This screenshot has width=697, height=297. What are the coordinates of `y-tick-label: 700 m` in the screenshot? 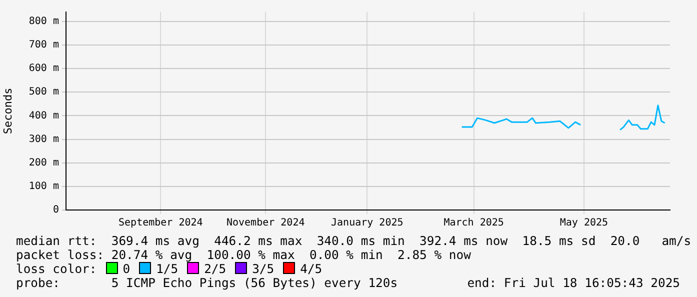 It's located at (43, 45).